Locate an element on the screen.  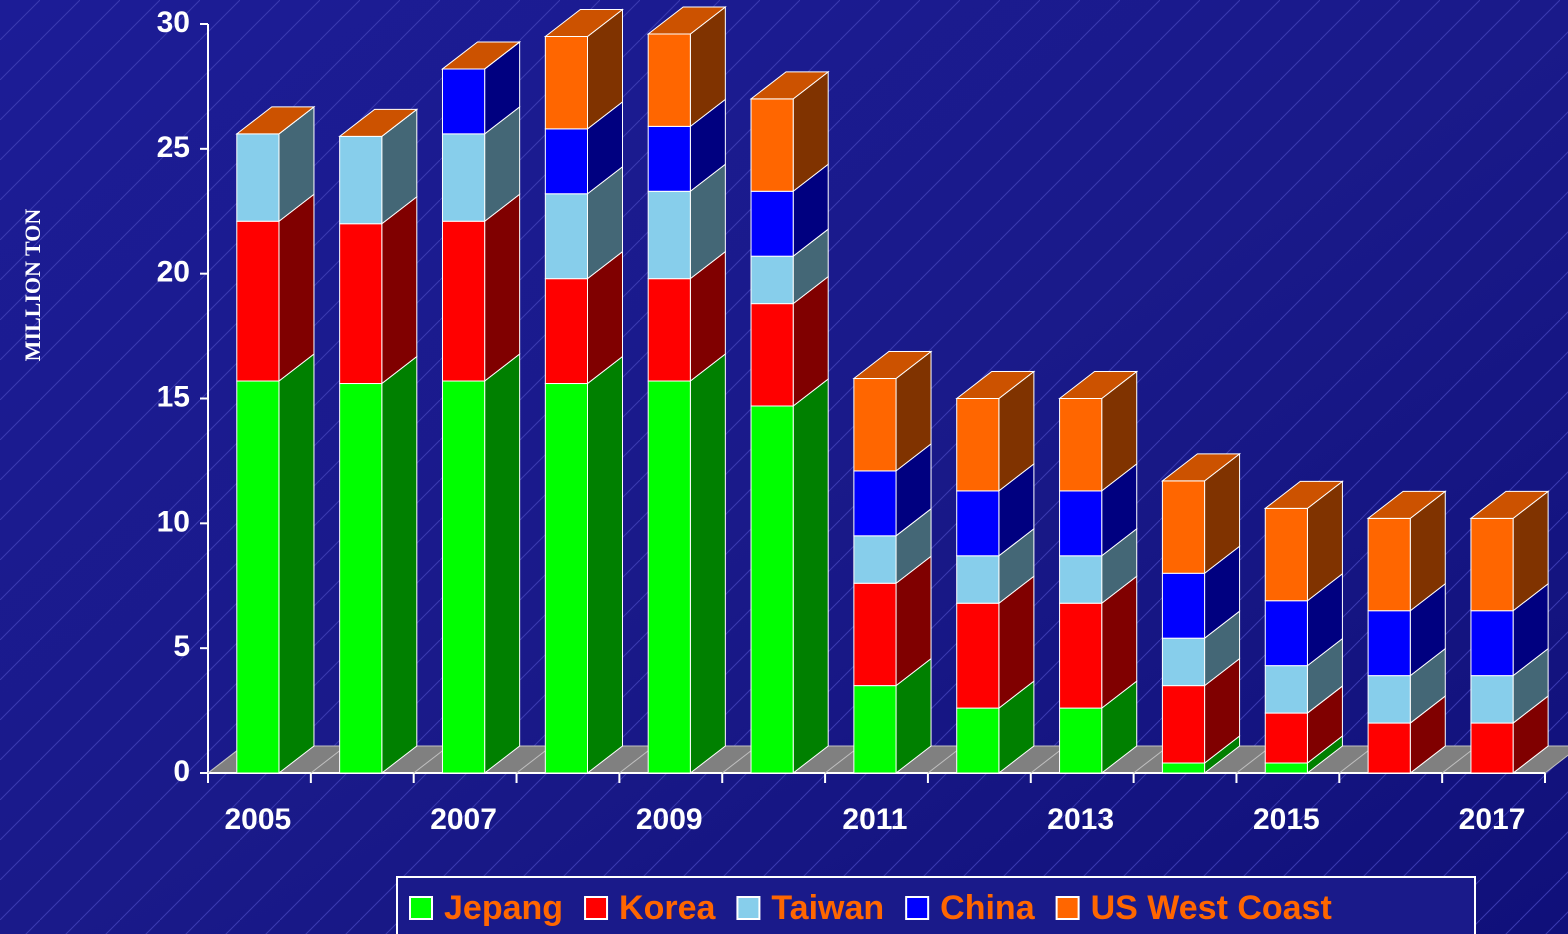
y-tick-label: 10 is located at coordinates (173, 521).